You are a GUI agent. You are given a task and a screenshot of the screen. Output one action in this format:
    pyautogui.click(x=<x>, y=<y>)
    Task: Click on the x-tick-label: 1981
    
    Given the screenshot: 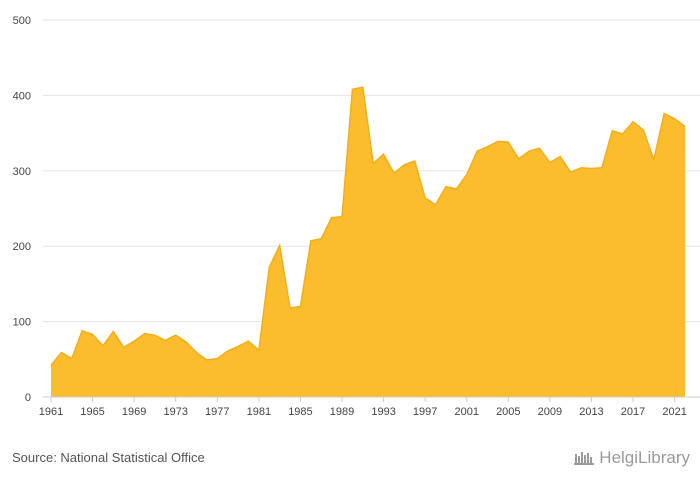 What is the action you would take?
    pyautogui.click(x=259, y=412)
    